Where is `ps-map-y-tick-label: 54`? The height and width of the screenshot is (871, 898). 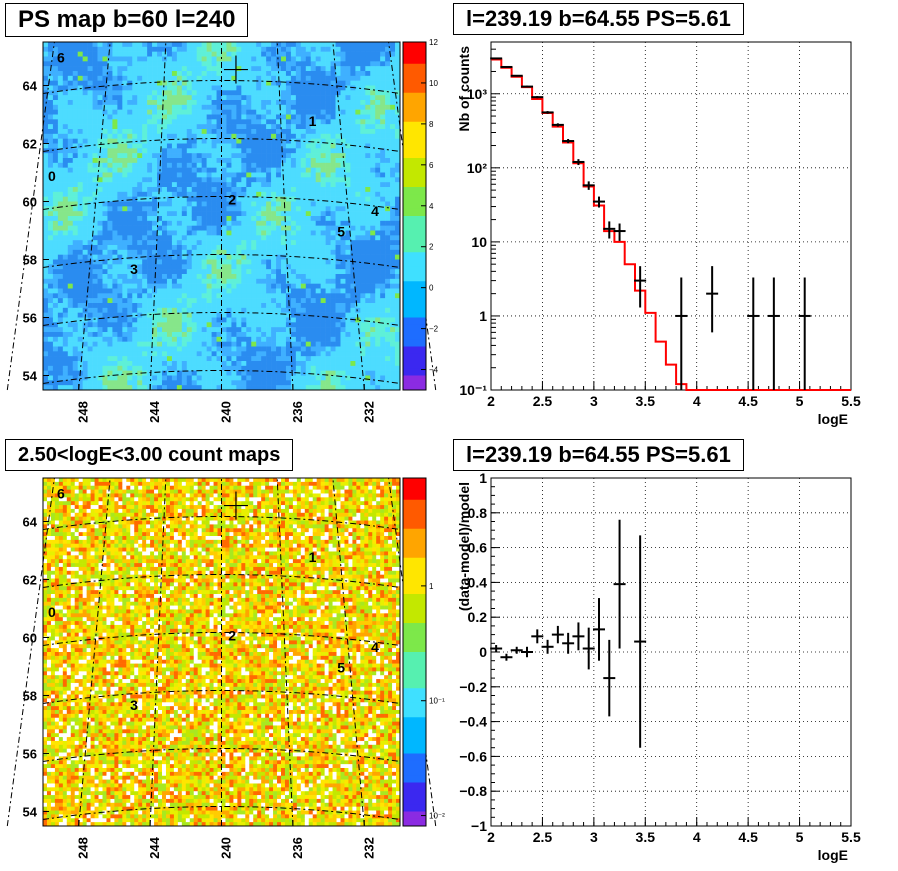
ps-map-y-tick-label: 54 is located at coordinates (30, 376).